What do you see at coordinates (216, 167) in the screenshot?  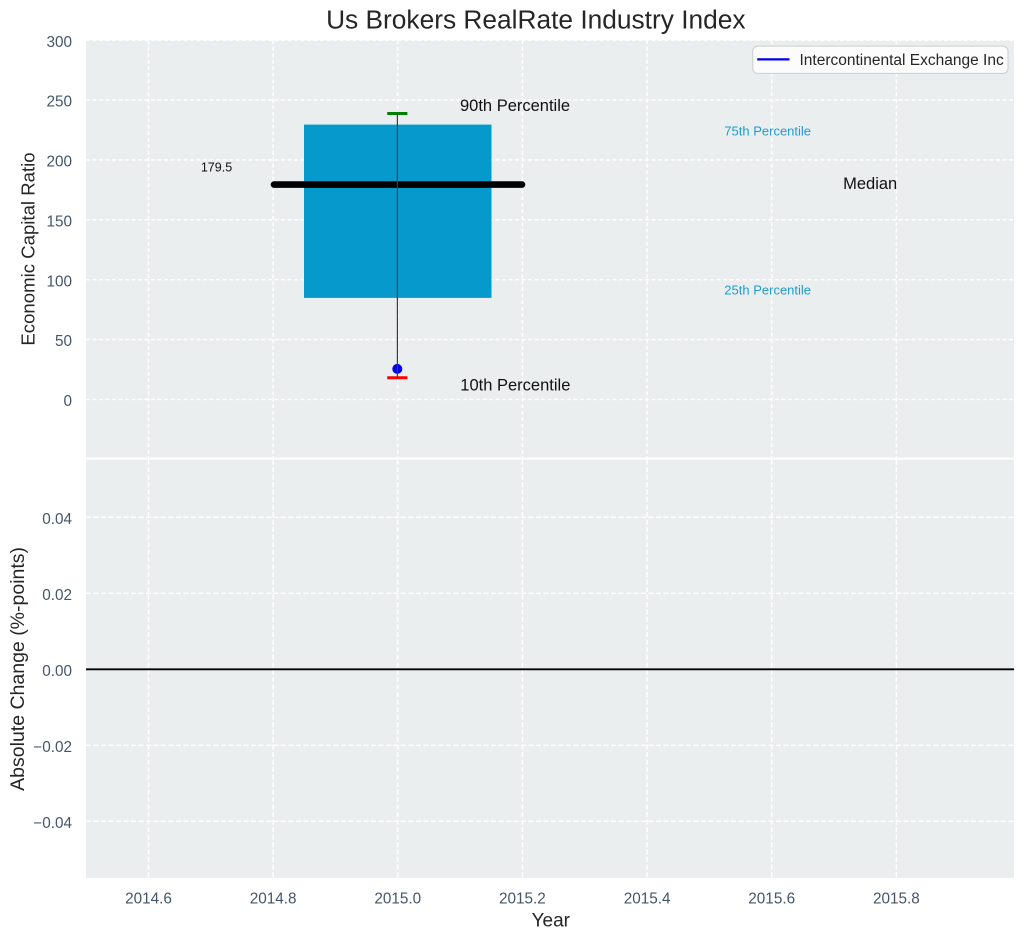 I see `svg-text: 179.5` at bounding box center [216, 167].